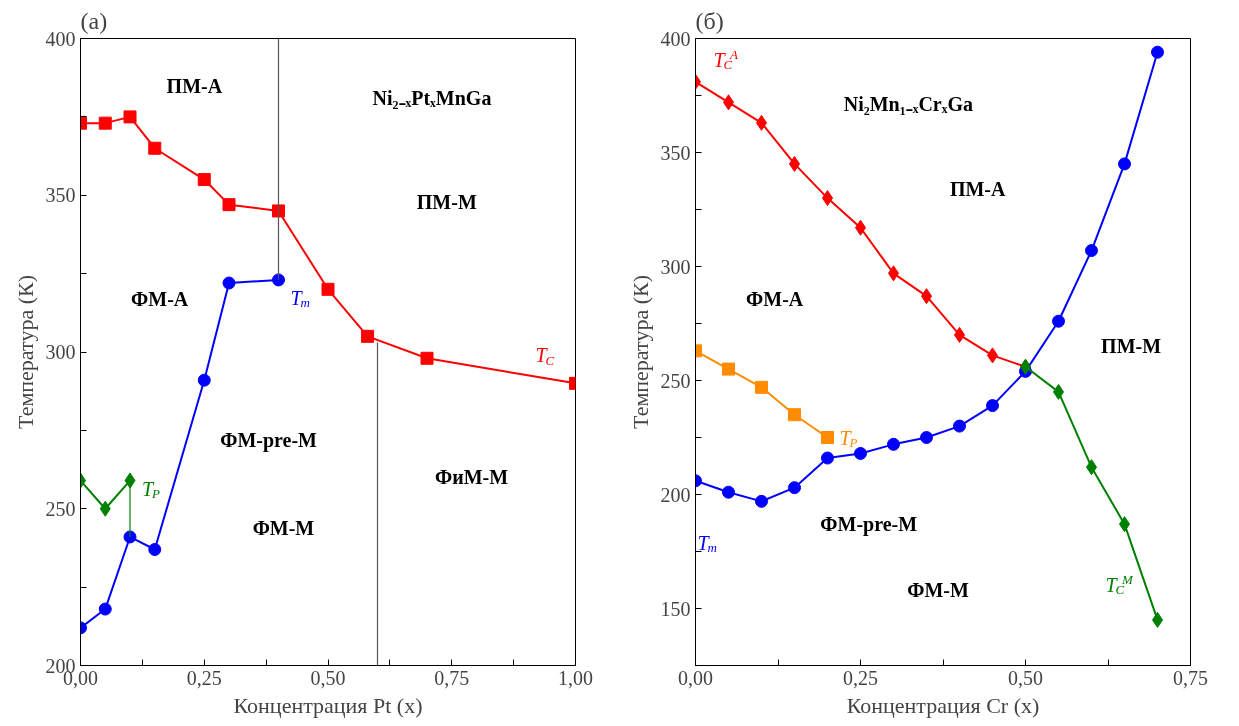 Image resolution: width=1239 pixels, height=726 pixels. I want to click on x-axis-title: Концентрация Pt (x), so click(328, 705).